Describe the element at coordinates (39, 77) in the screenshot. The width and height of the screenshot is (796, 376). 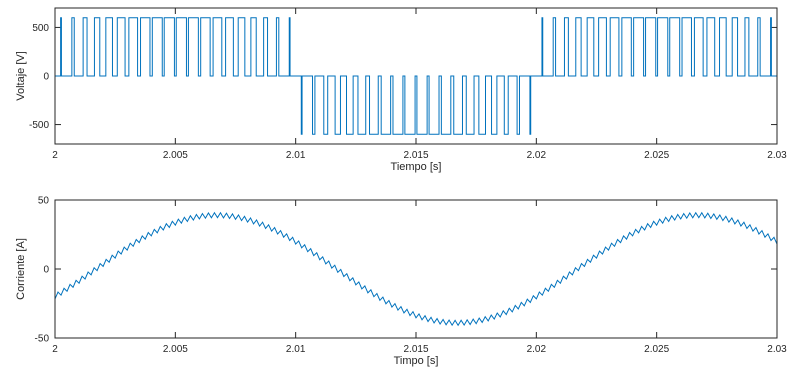
I see `voltage-y-tick-labels: -500 0 500` at that location.